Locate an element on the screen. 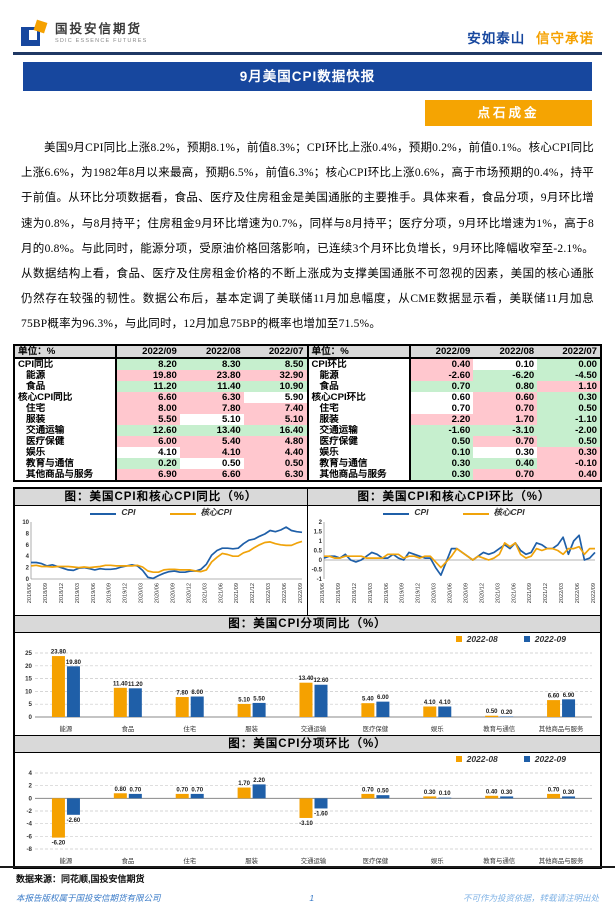 The width and height of the screenshot is (615, 904). category-label: 能源 is located at coordinates (66, 860).